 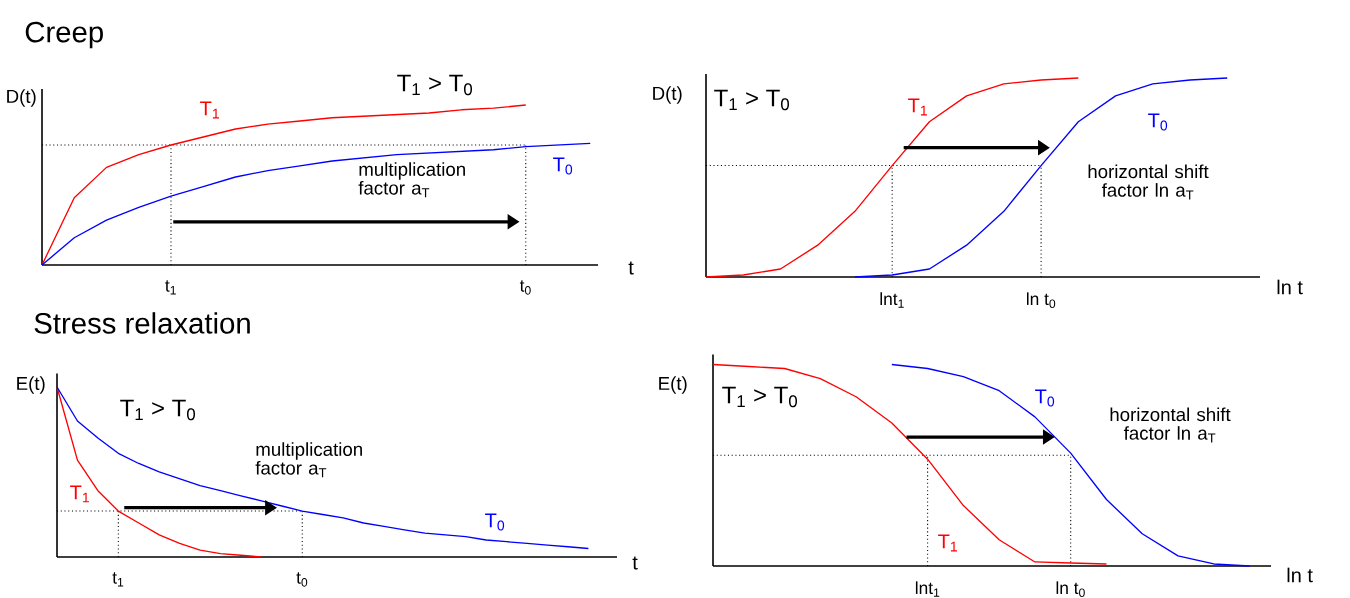 What do you see at coordinates (142, 323) in the screenshot?
I see `chart-title: Stress relaxation` at bounding box center [142, 323].